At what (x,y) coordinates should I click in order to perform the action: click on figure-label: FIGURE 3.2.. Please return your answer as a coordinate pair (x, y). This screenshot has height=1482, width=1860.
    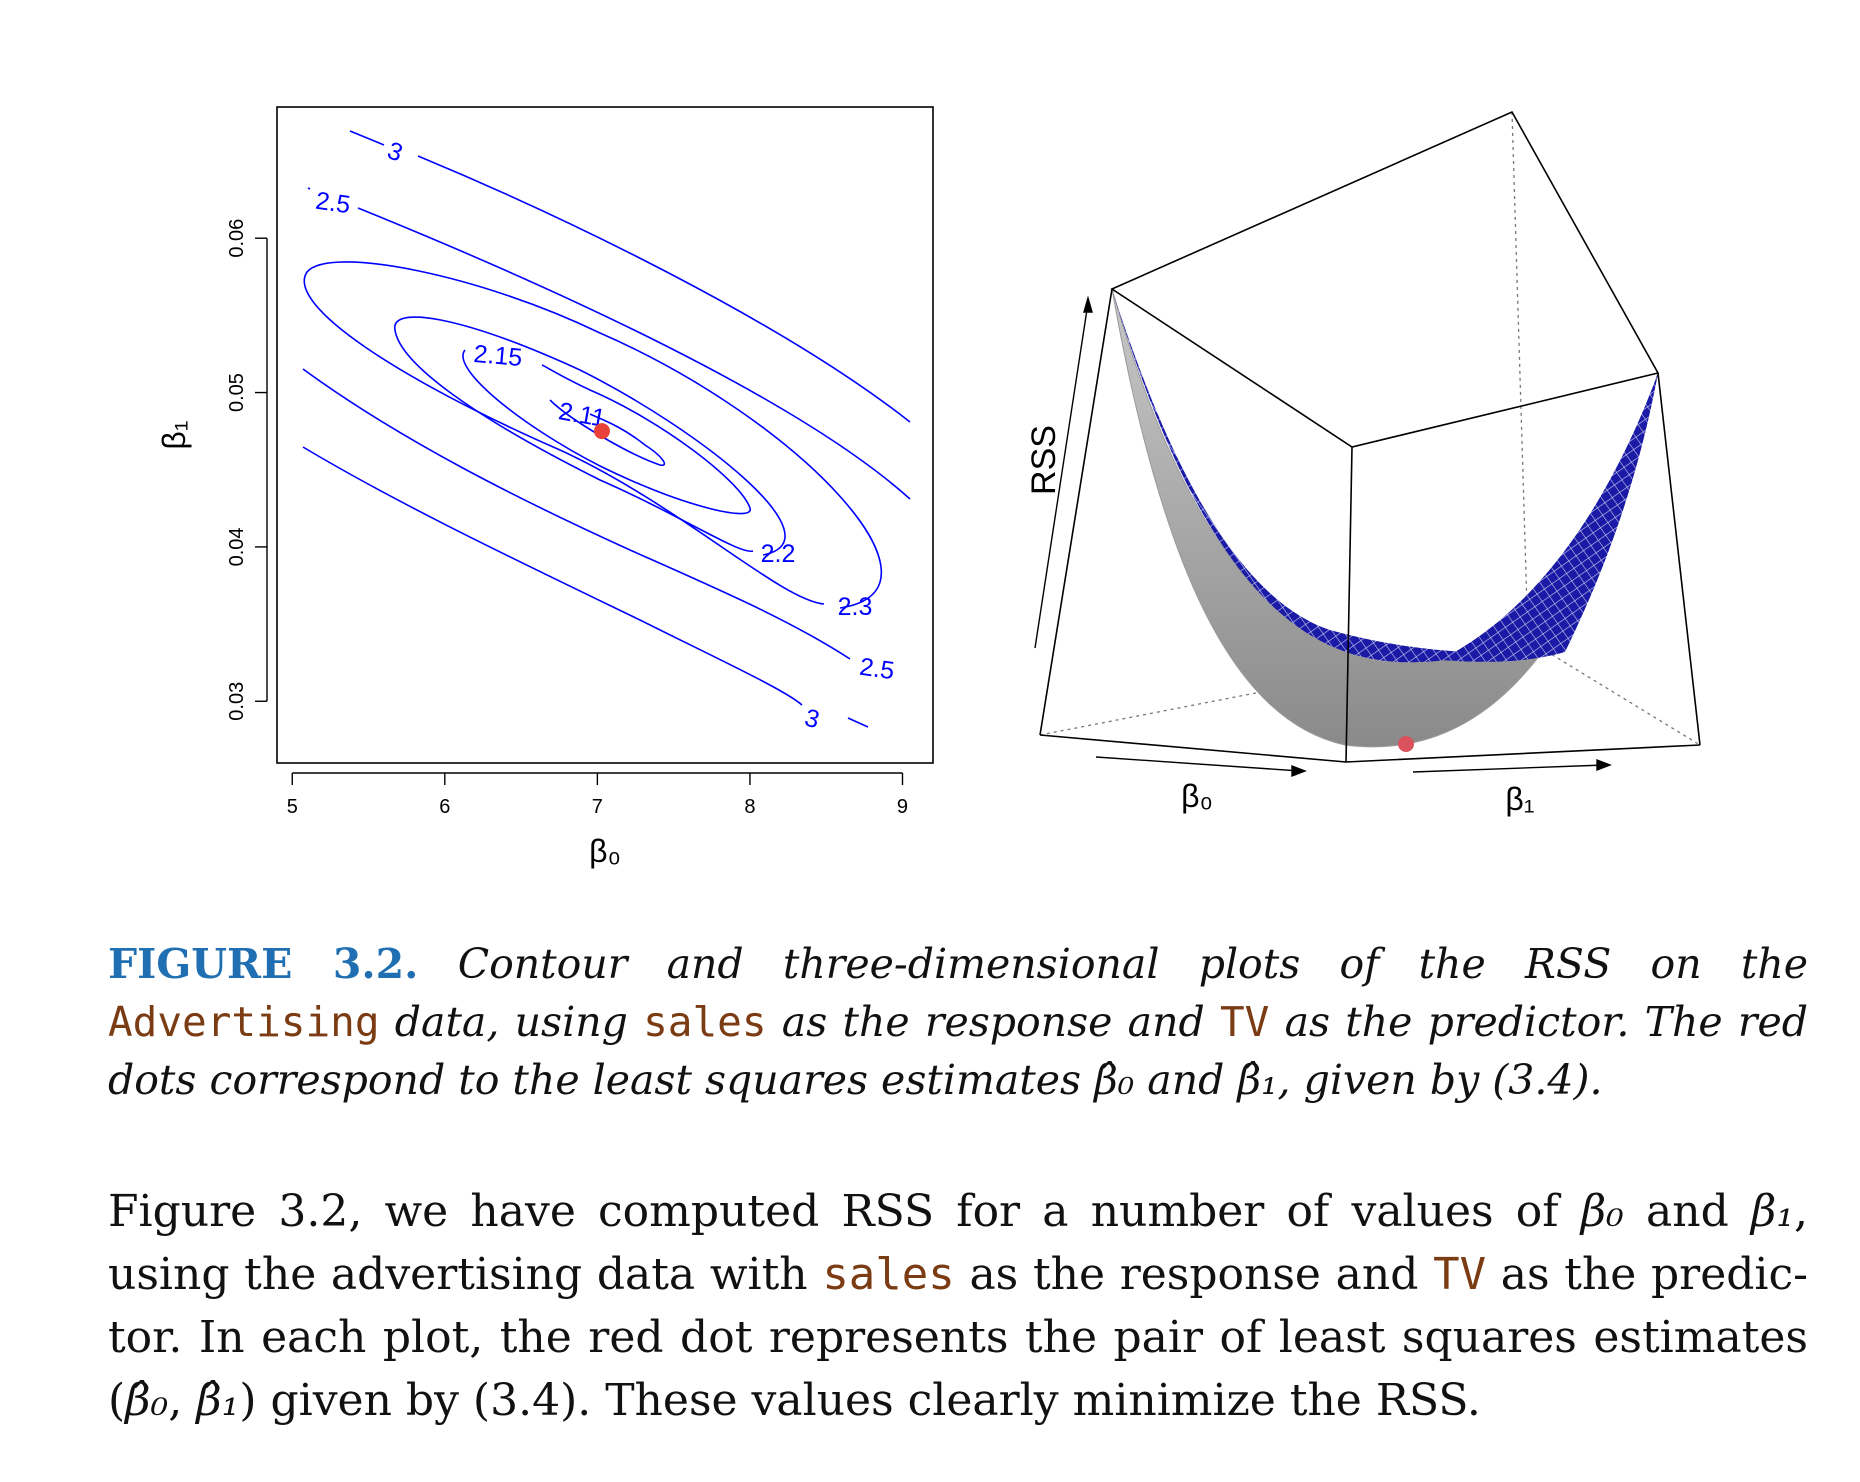
    Looking at the image, I should click on (263, 964).